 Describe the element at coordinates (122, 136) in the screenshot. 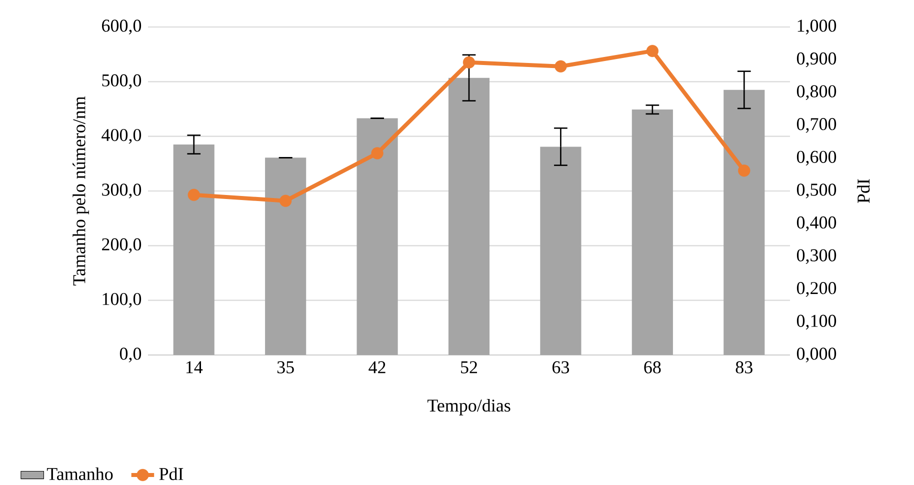

I see `y-tick-label: 400,0` at that location.